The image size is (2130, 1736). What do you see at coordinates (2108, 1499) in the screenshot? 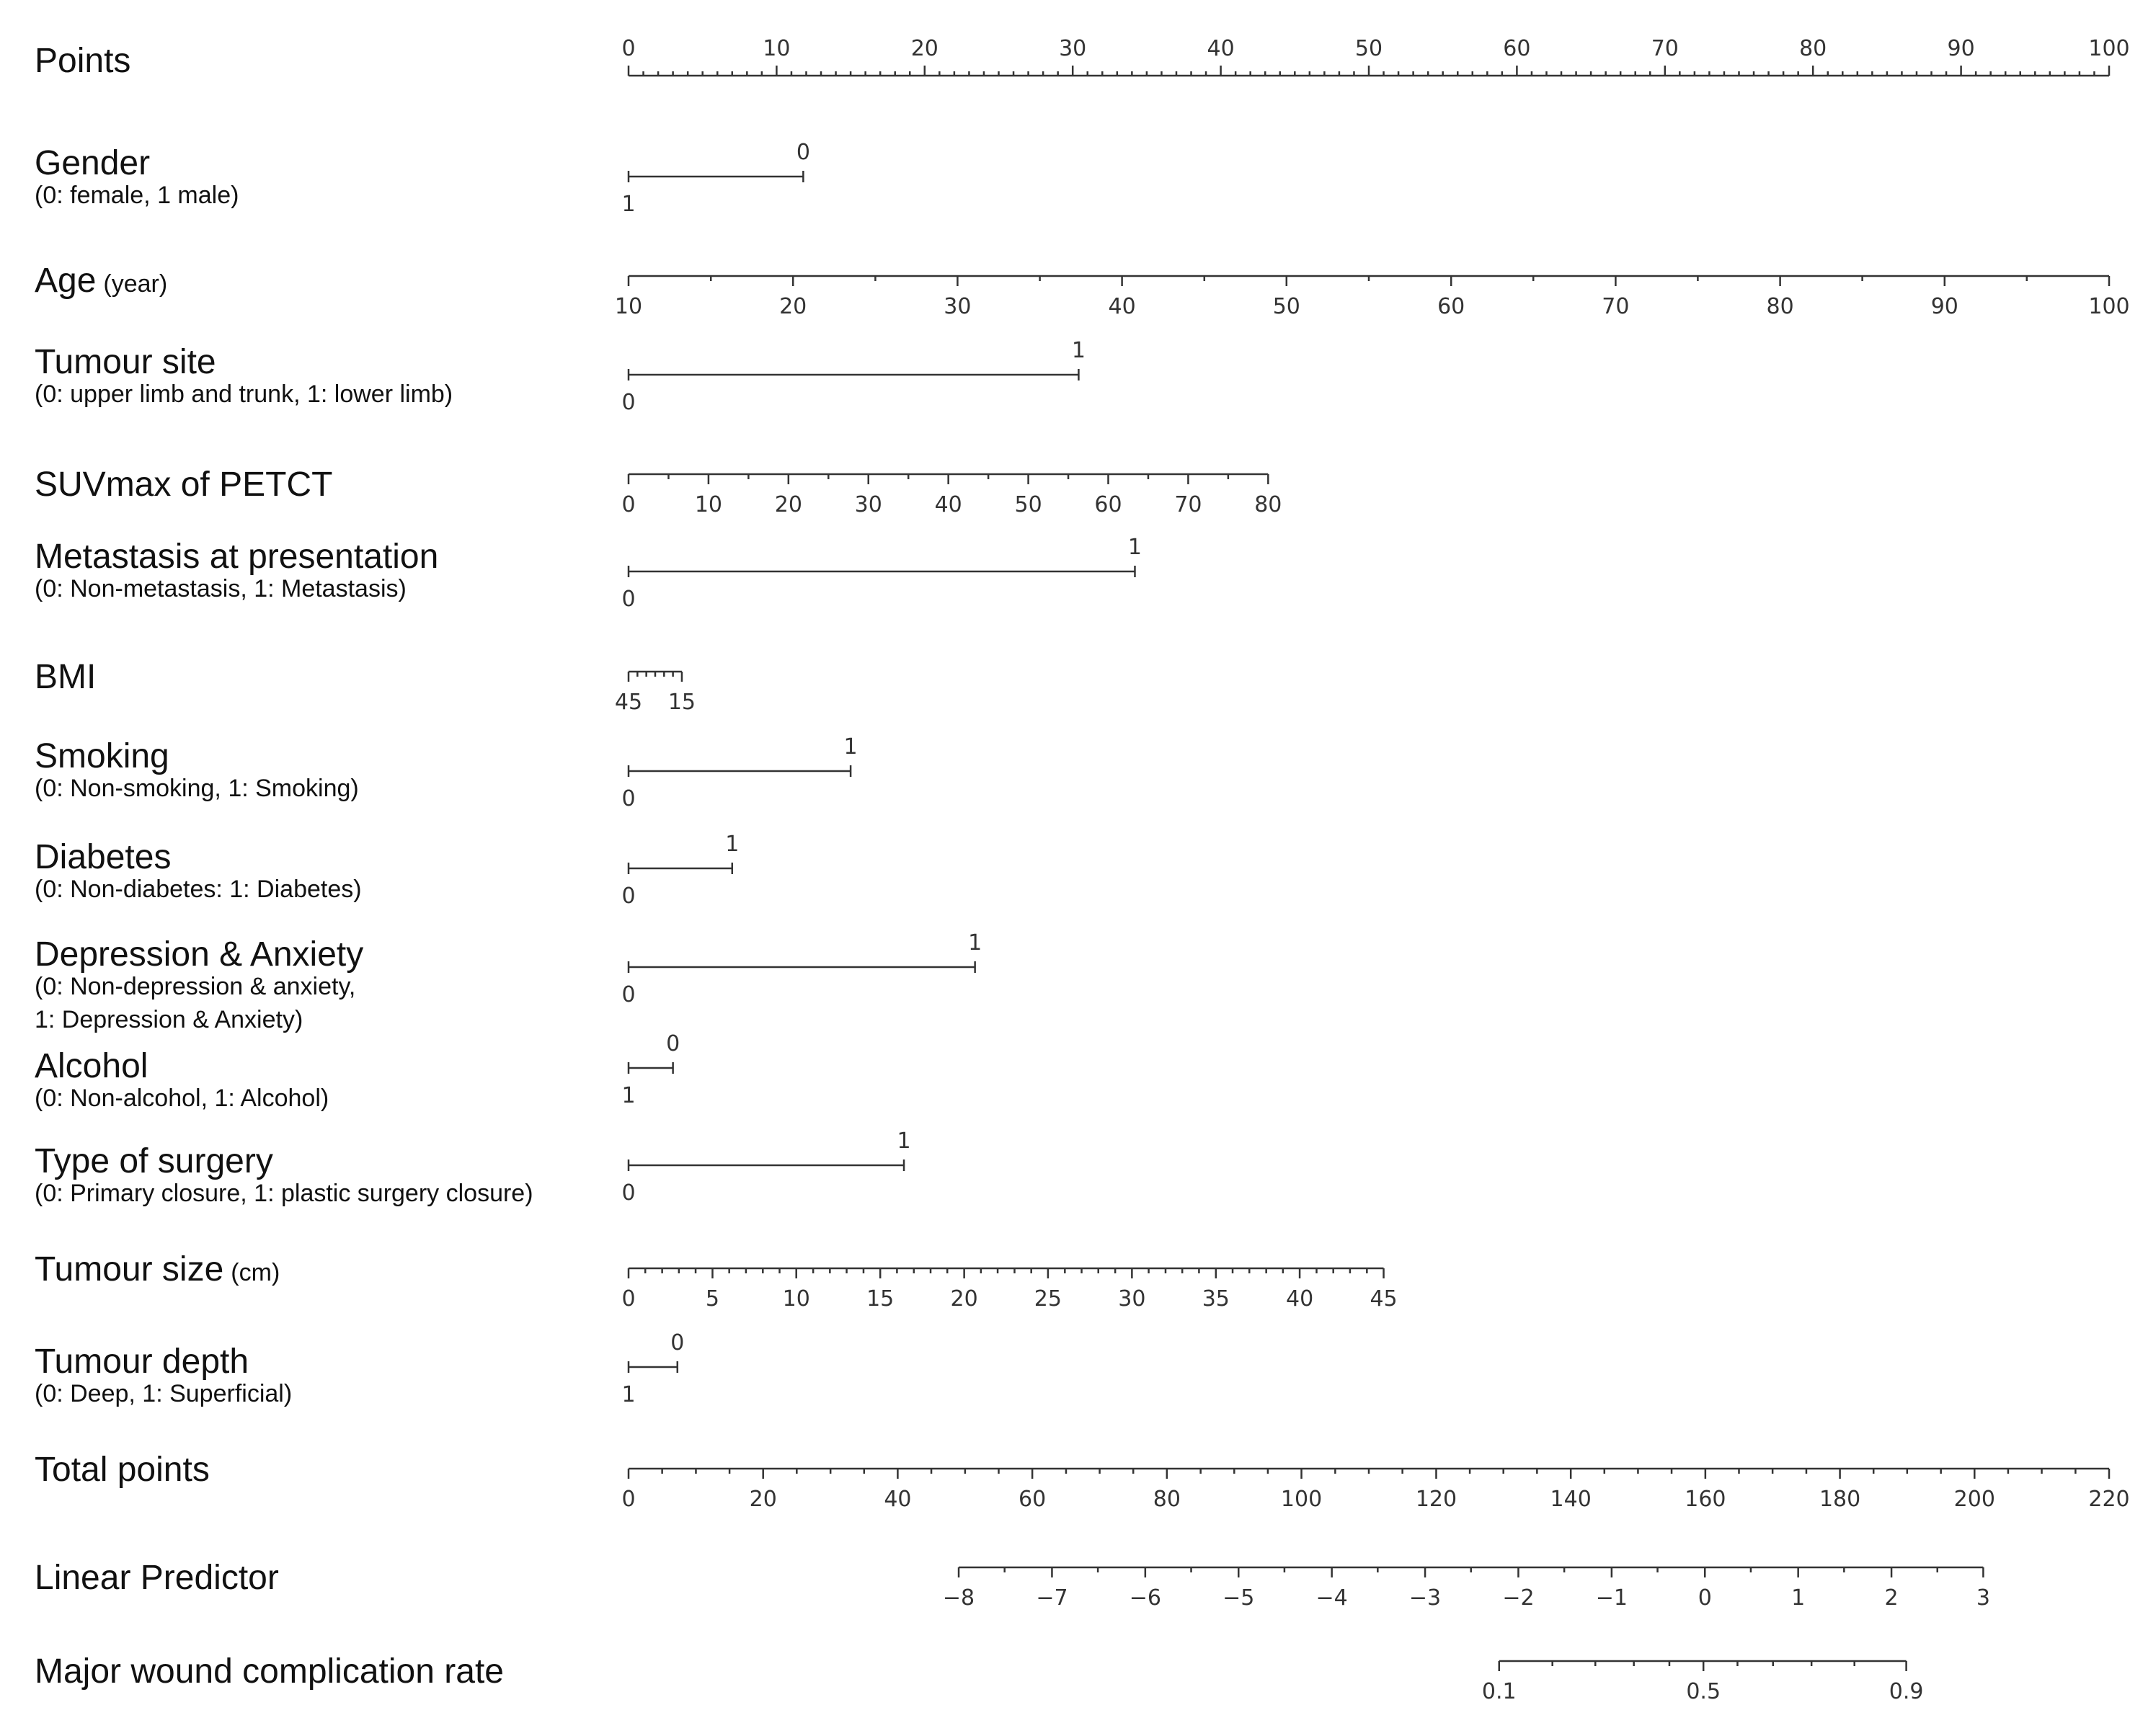
I see `tick-label: 220` at bounding box center [2108, 1499].